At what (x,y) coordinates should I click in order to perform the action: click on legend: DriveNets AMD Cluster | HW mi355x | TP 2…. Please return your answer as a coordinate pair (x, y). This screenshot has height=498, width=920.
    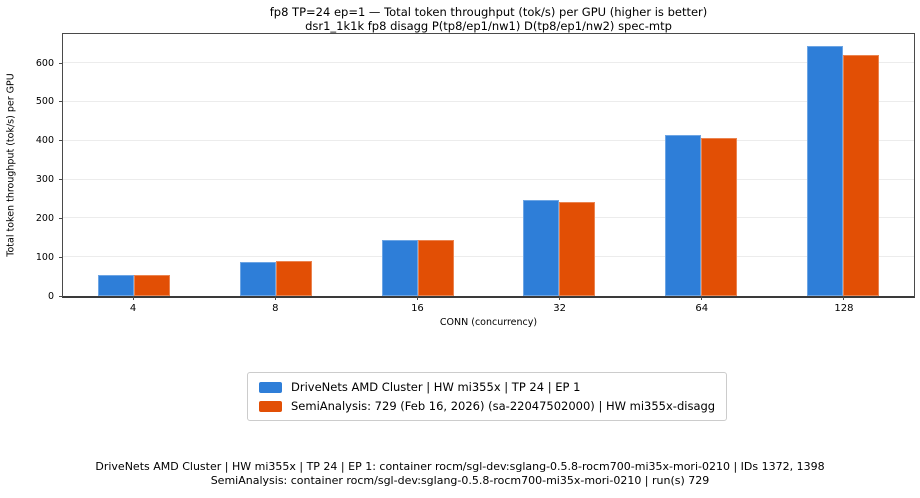
    Looking at the image, I should click on (487, 396).